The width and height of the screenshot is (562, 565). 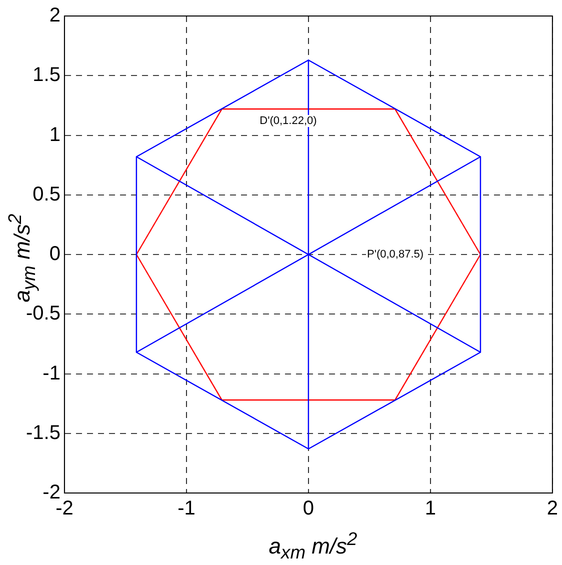 I want to click on y-tick-label: -1, so click(x=51, y=373).